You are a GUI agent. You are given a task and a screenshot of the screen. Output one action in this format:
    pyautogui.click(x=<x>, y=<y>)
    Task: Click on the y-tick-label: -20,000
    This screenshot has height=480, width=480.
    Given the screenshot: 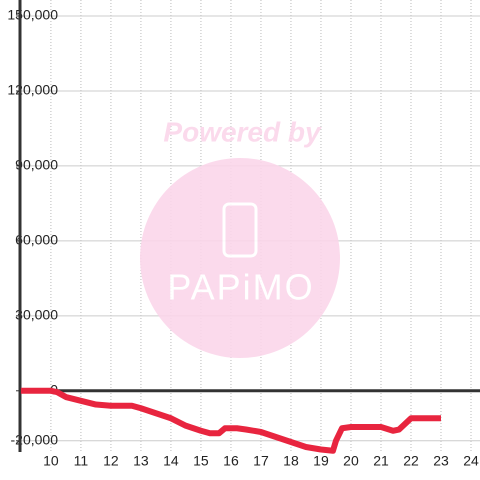 What is the action you would take?
    pyautogui.click(x=35, y=439)
    